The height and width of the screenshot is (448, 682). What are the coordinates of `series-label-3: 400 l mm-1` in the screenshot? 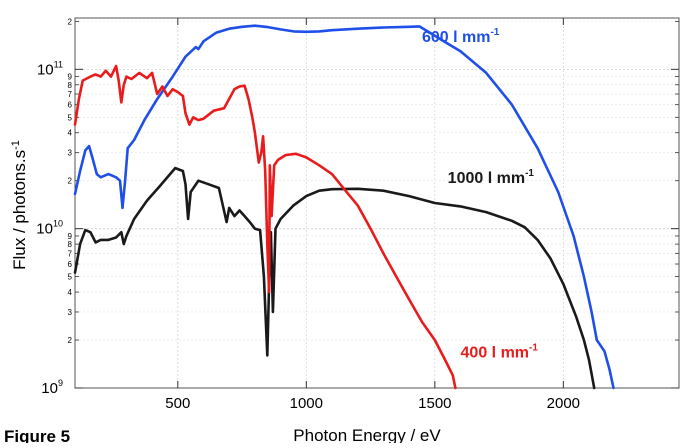 It's located at (500, 352).